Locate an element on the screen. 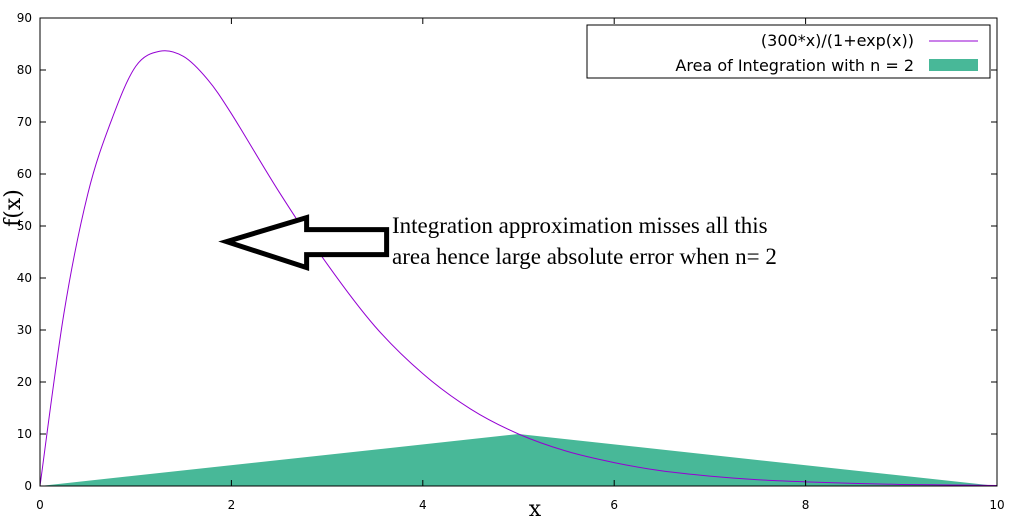 The width and height of the screenshot is (1018, 522). integration-area is located at coordinates (518, 460).